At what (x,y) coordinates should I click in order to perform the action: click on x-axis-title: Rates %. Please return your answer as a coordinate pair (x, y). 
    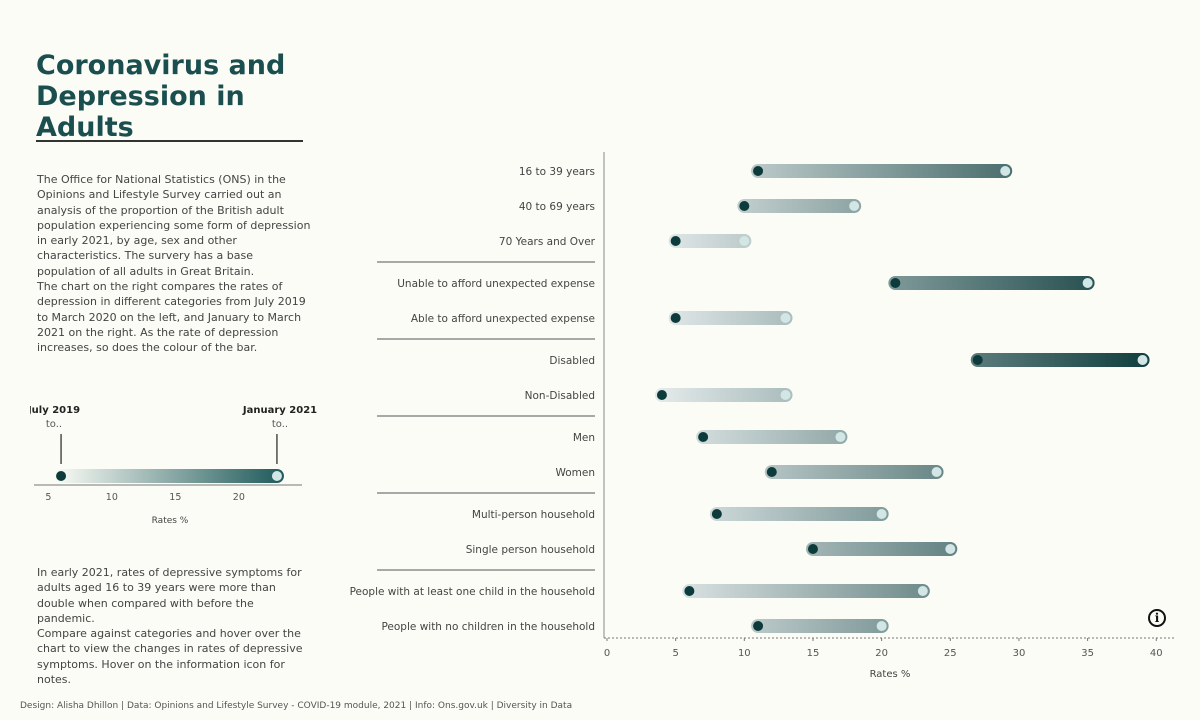
    Looking at the image, I should click on (890, 674).